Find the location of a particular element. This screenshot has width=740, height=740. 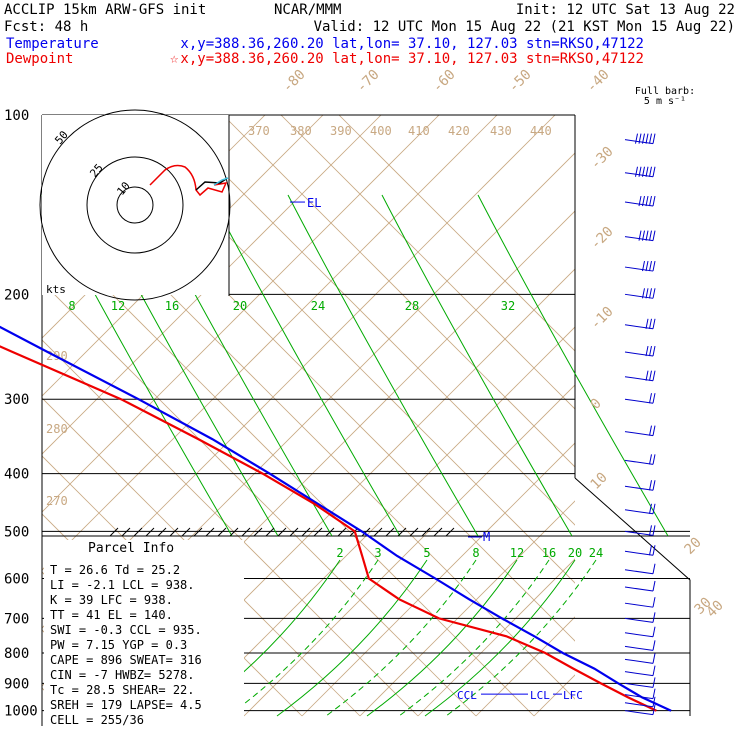

mixing-ratio-label: 8 is located at coordinates (71, 306).